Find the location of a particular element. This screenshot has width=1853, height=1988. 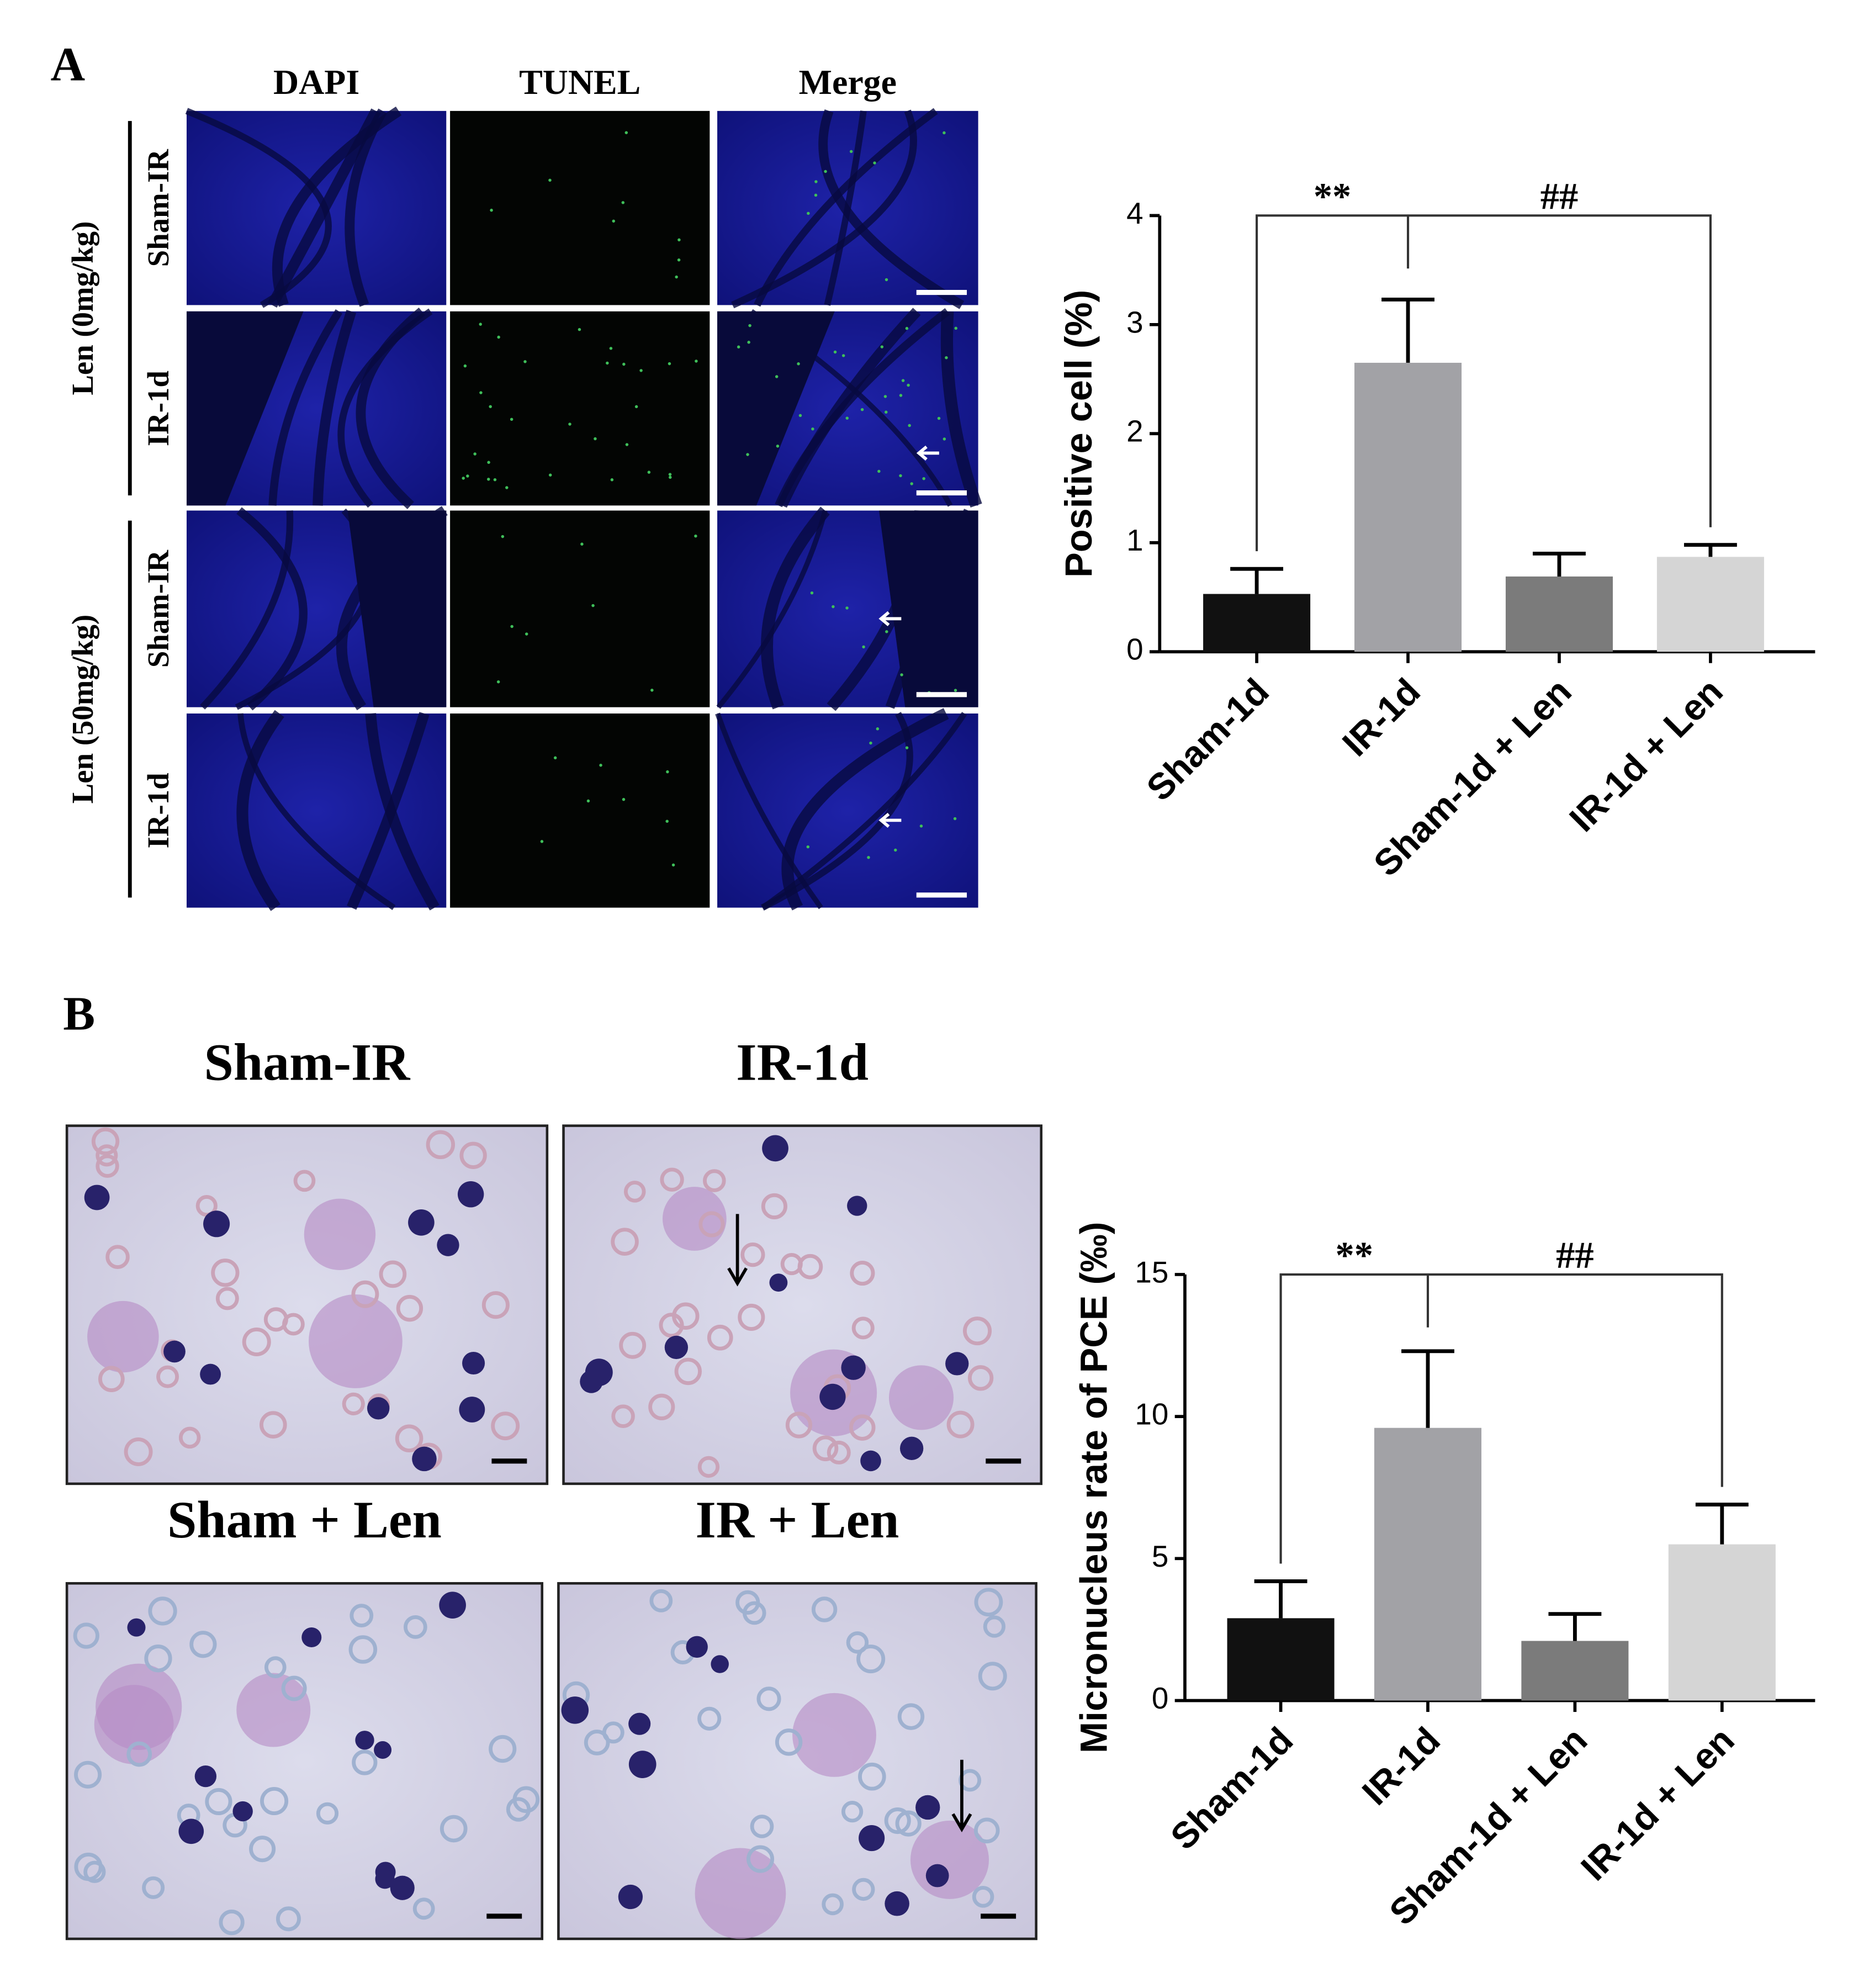

group-label: Len (50mg/kg) is located at coordinates (82, 709).